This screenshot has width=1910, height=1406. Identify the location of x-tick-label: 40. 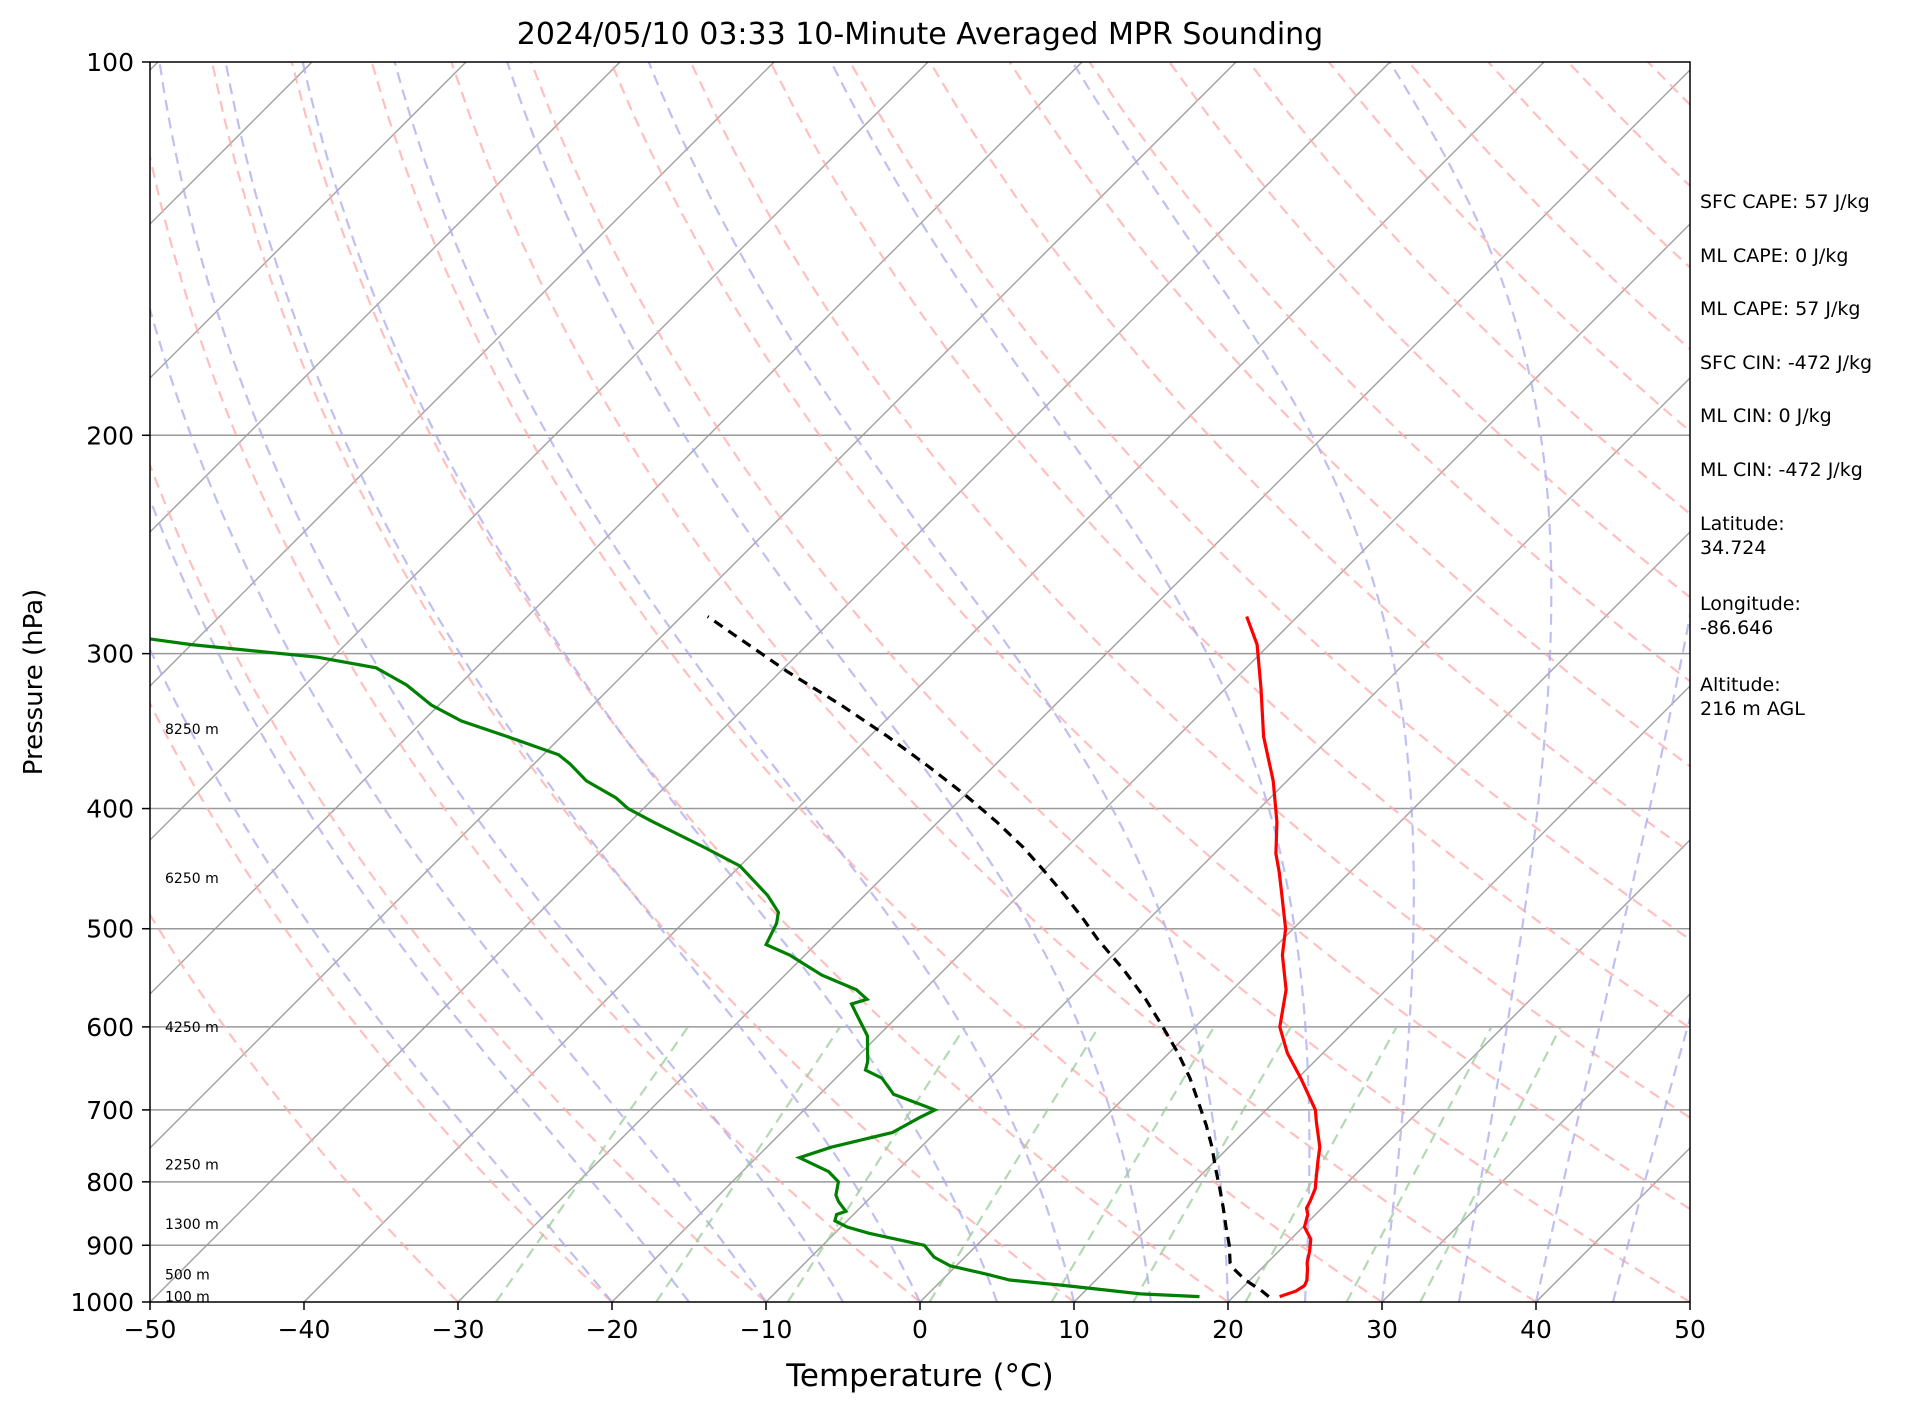
(1536, 1329).